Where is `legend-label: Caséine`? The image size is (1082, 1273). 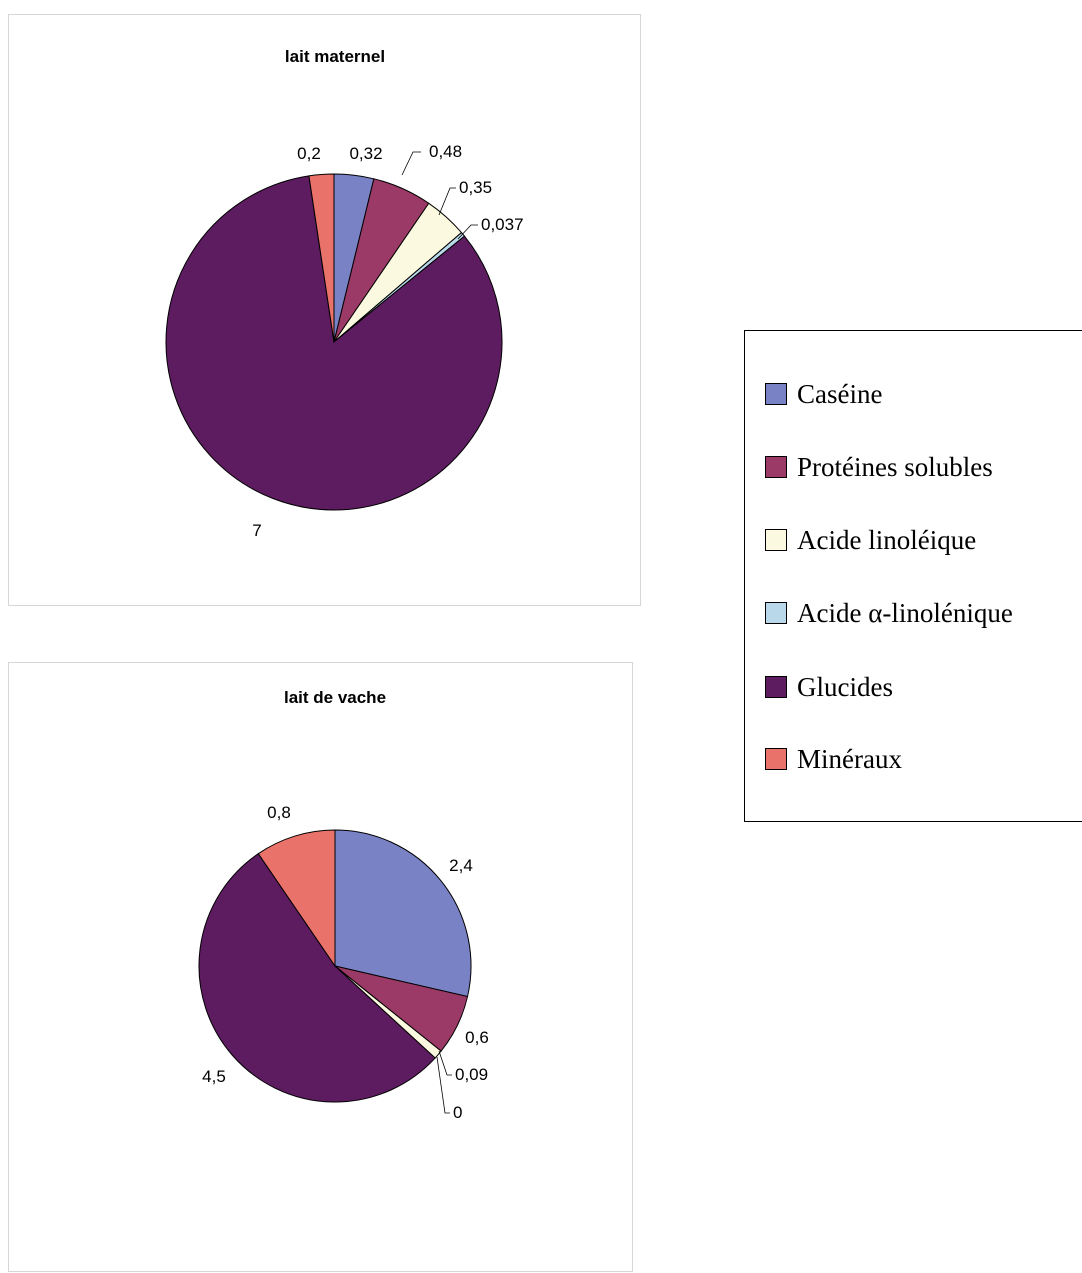
legend-label: Caséine is located at coordinates (840, 393).